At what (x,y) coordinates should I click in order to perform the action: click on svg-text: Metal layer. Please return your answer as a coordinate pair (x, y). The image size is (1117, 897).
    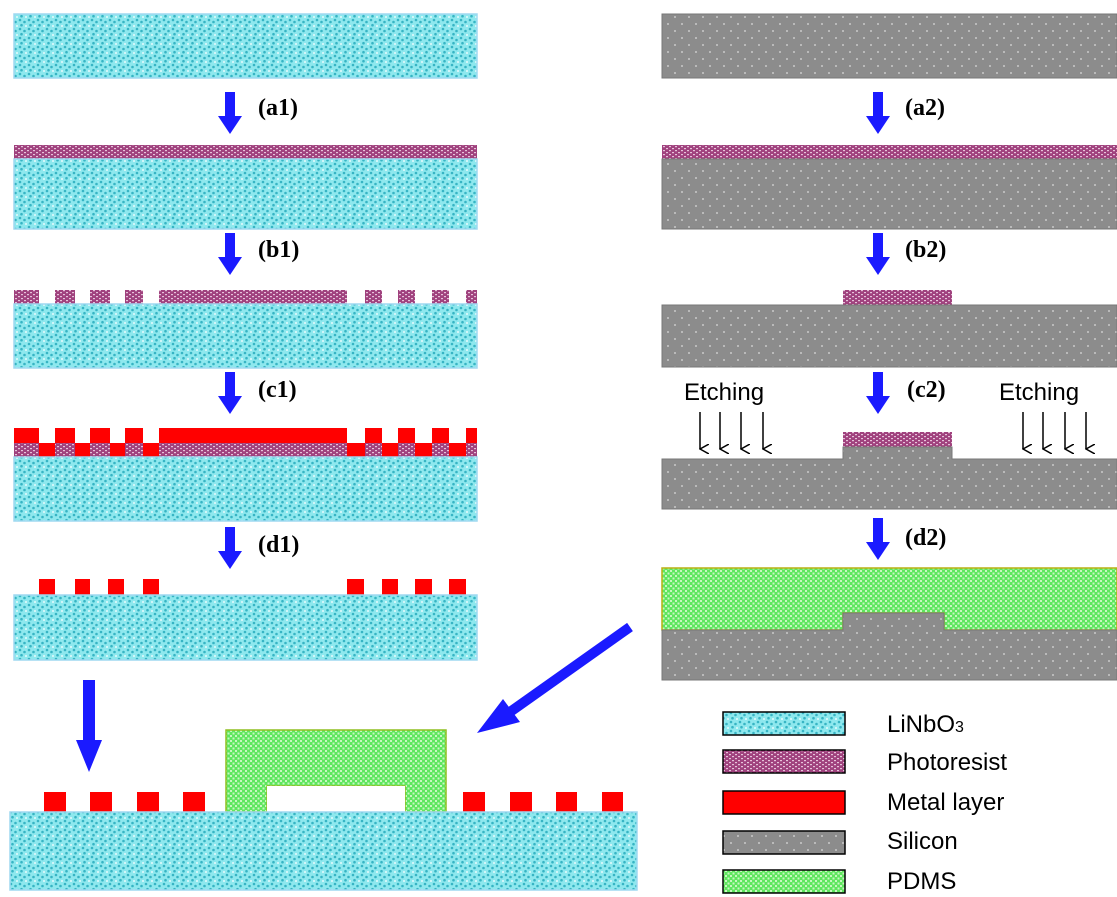
    Looking at the image, I should click on (945, 802).